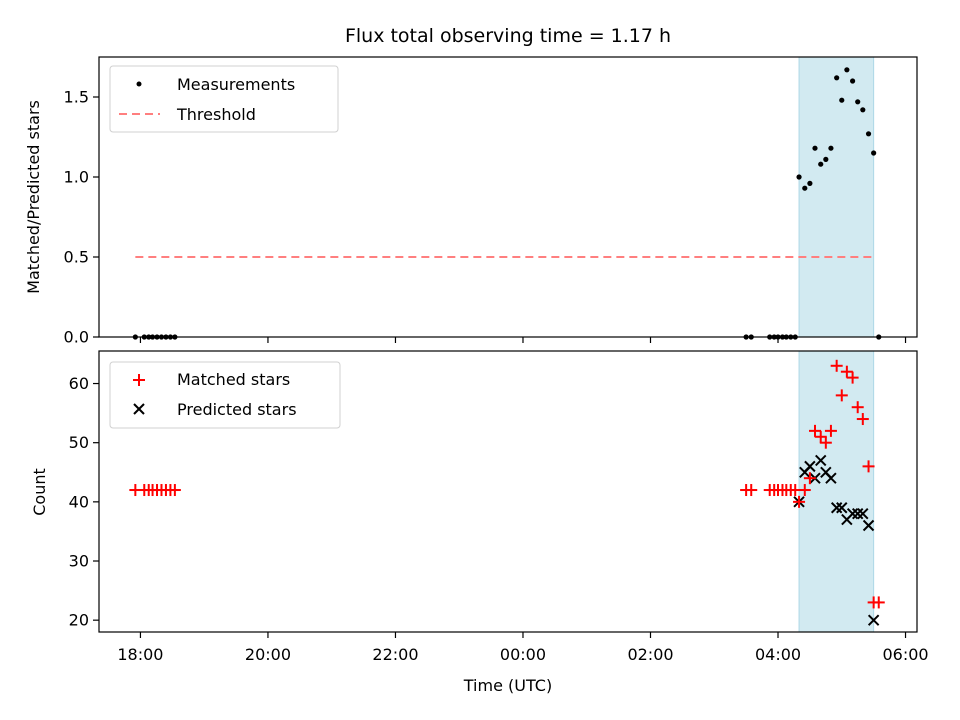  Describe the element at coordinates (233, 379) in the screenshot. I see `legend-matched-label: Matched stars` at that location.